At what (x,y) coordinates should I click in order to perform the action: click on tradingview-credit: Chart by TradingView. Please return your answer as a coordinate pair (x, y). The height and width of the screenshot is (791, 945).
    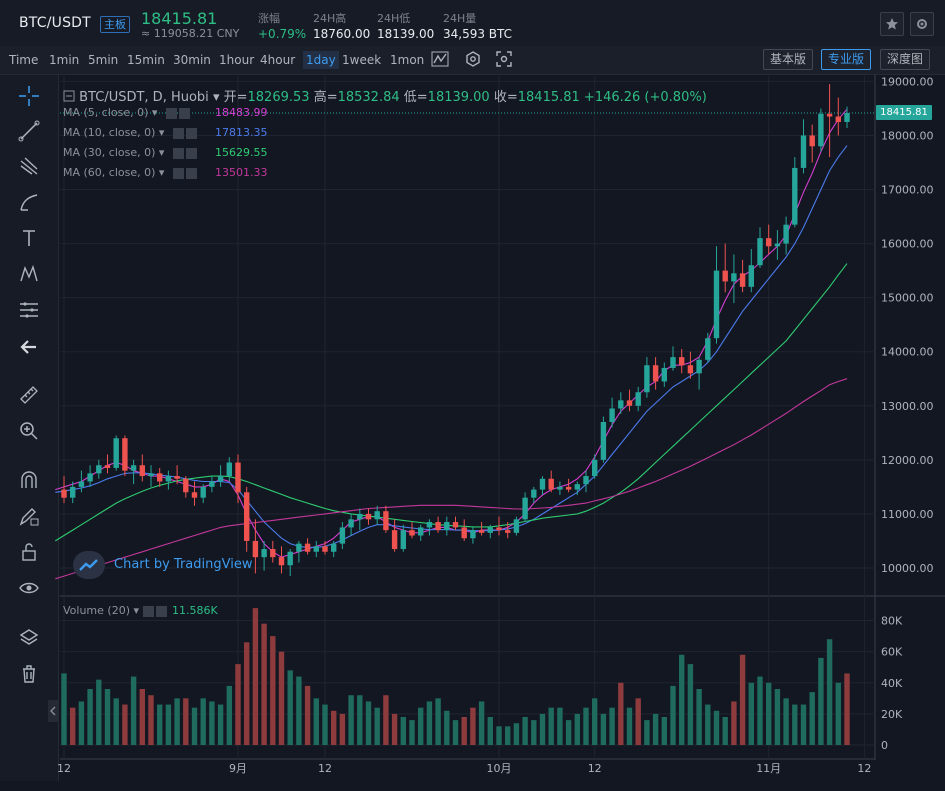
    Looking at the image, I should click on (183, 564).